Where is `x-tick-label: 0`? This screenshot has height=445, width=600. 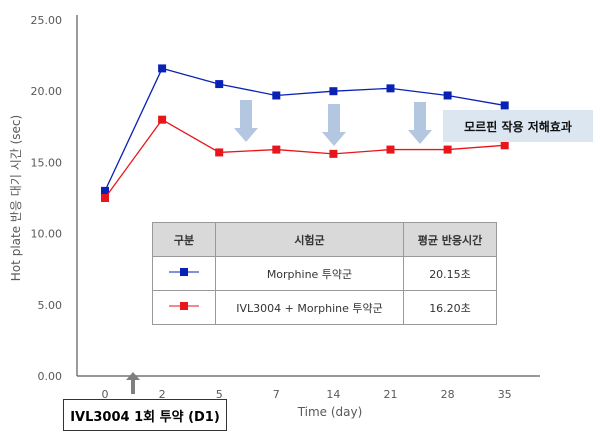
x-tick-label: 0 is located at coordinates (105, 394).